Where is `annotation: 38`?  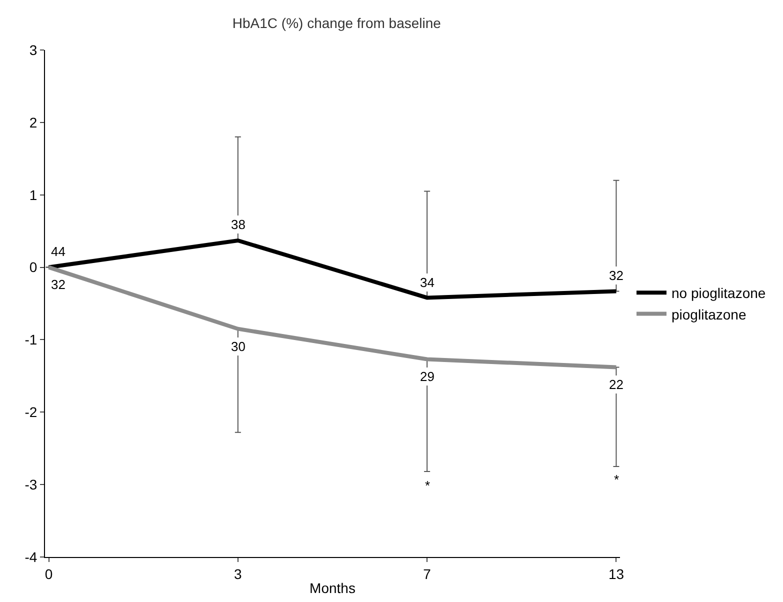 annotation: 38 is located at coordinates (238, 224).